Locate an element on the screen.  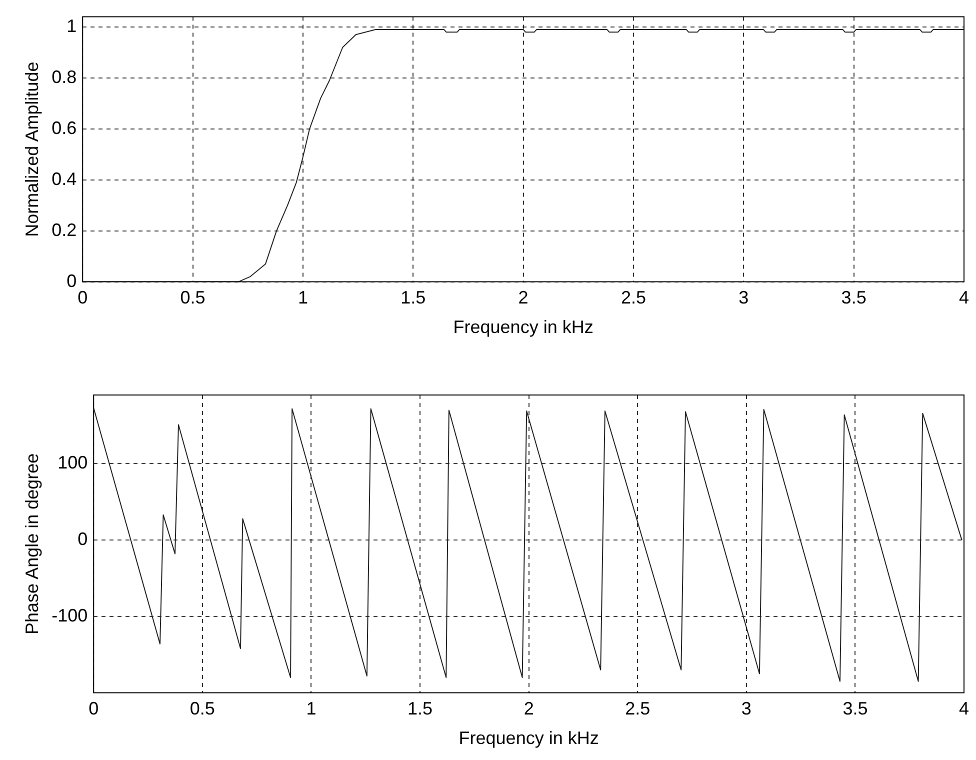
y-tick-label: 100 is located at coordinates (73, 462).